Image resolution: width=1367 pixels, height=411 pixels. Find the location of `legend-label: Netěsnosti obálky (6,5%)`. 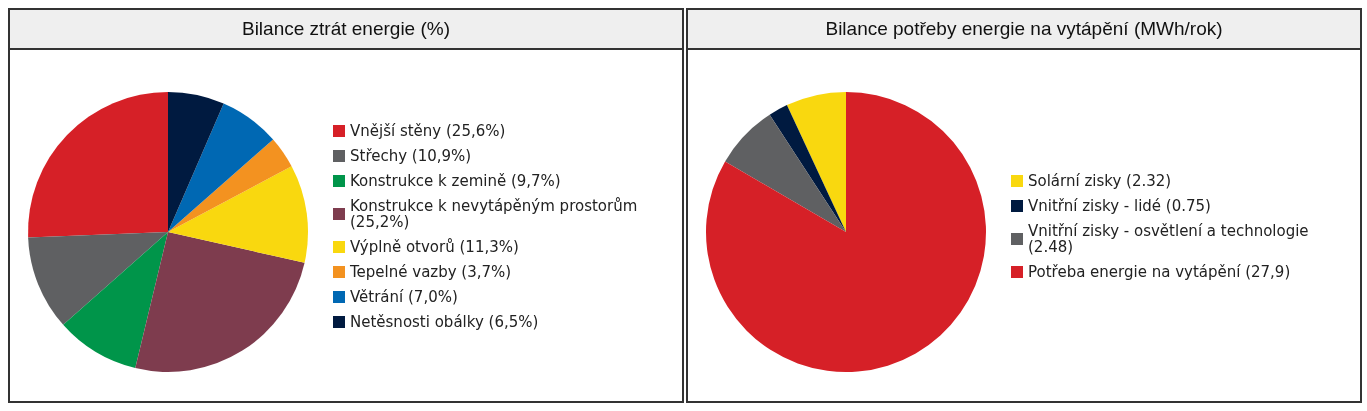

legend-label: Netěsnosti obálky (6,5%) is located at coordinates (444, 322).